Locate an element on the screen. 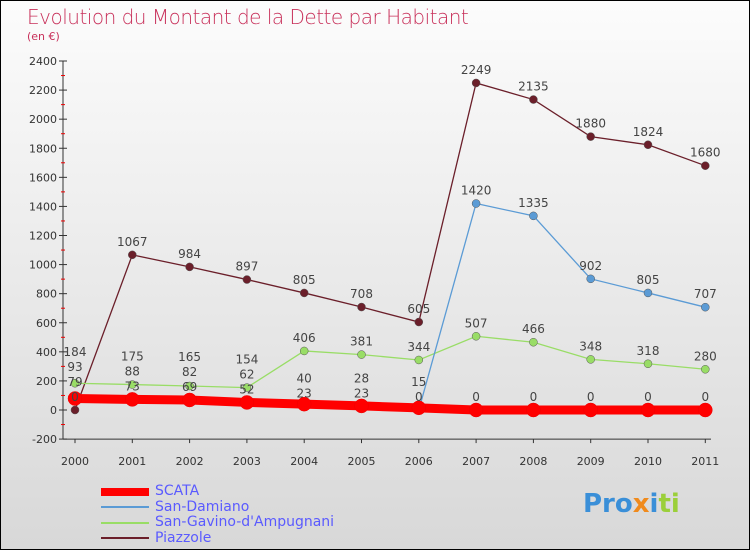 The width and height of the screenshot is (750, 550). data-label: 507 is located at coordinates (476, 323).